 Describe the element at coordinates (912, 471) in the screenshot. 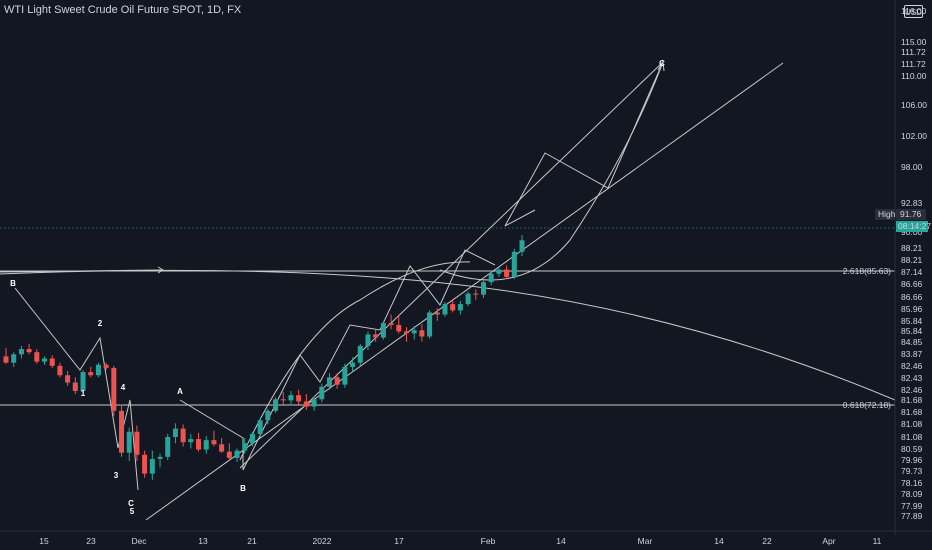

I see `price-tick-label: 79.73` at that location.